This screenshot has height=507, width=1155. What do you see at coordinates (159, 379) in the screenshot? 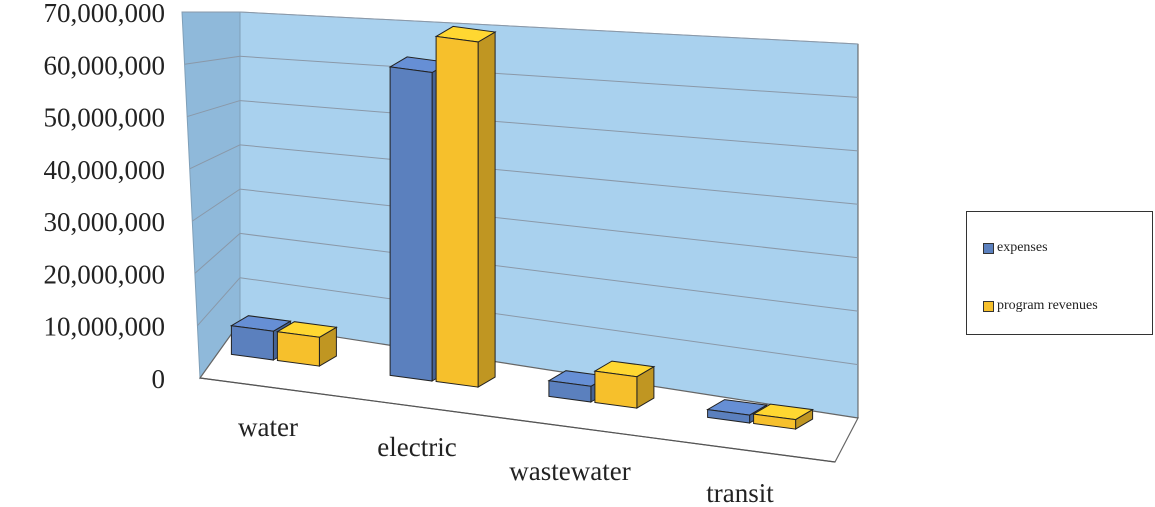
I see `y-tick-label: 0` at bounding box center [159, 379].